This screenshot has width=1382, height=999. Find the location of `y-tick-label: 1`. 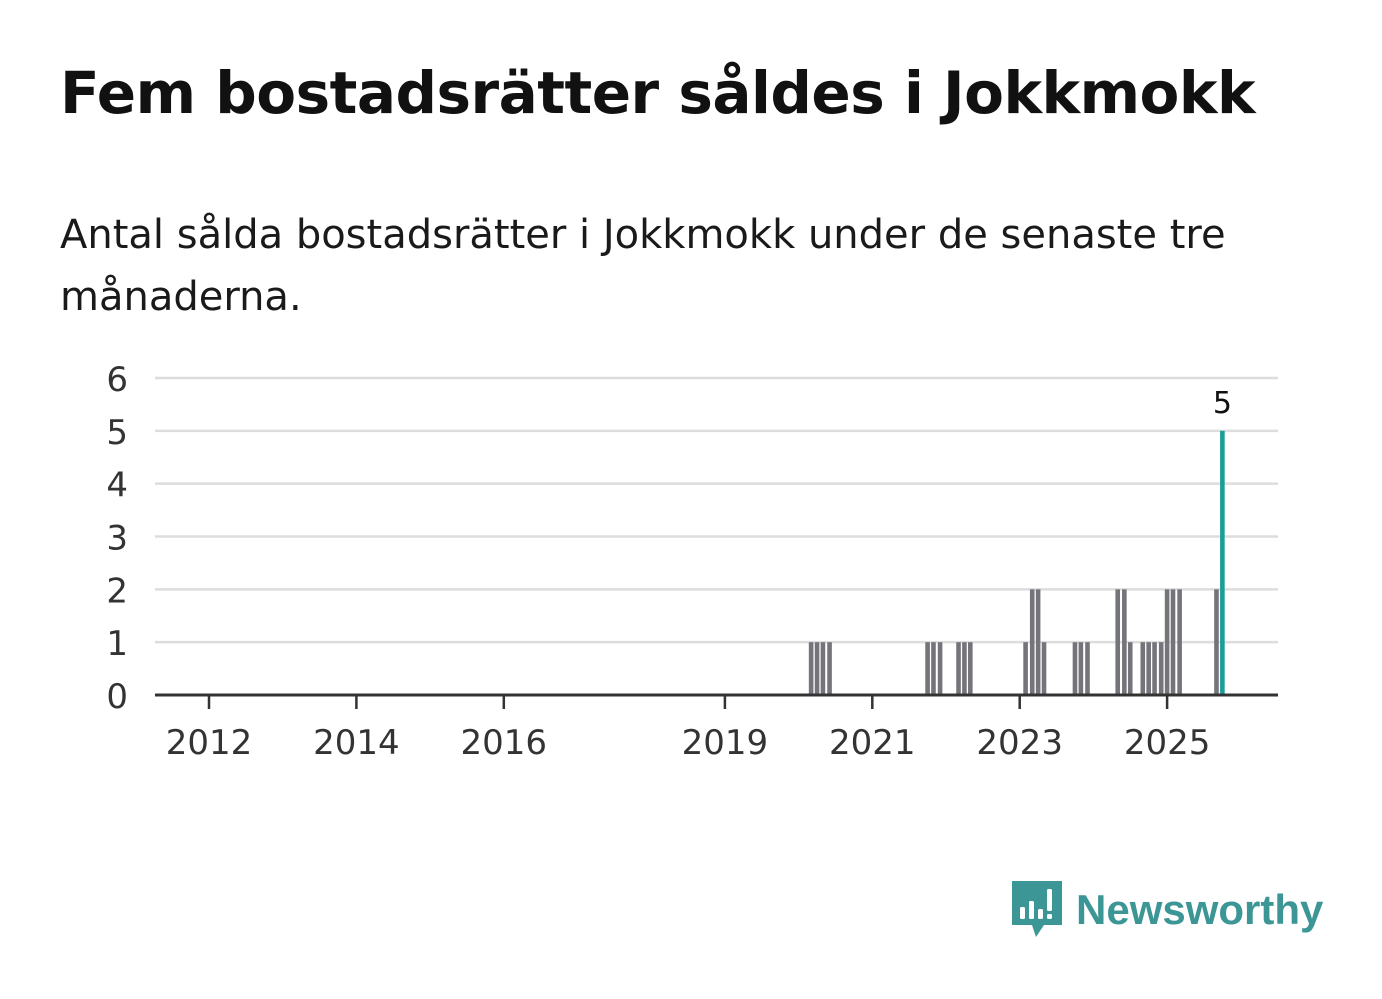

y-tick-label: 1 is located at coordinates (117, 644).